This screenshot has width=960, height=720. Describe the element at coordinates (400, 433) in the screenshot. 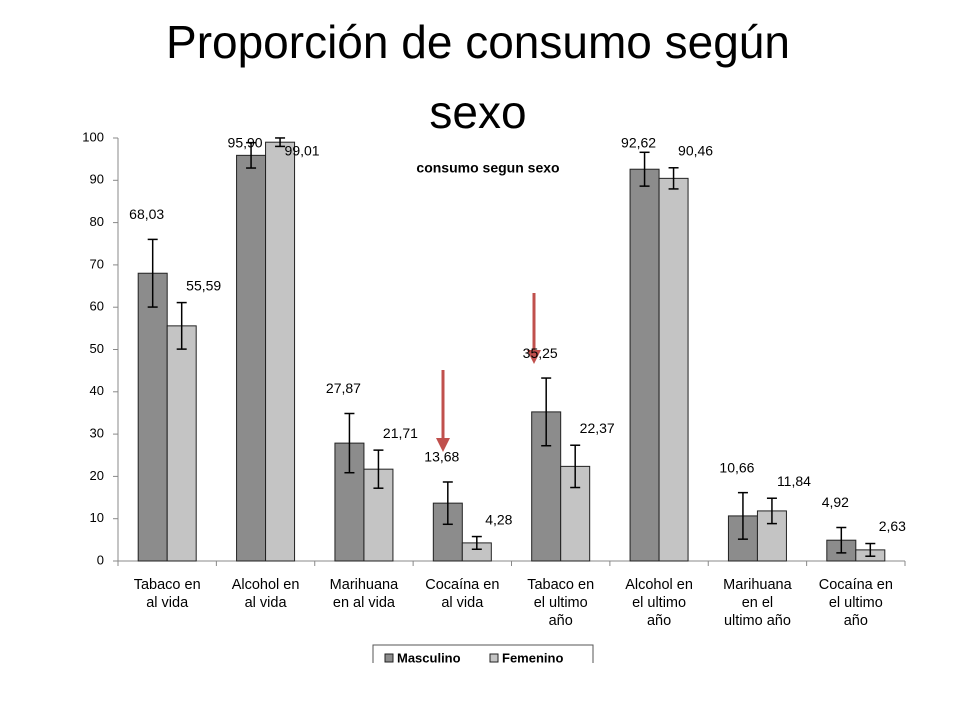

I see `value-label: 21,71` at that location.